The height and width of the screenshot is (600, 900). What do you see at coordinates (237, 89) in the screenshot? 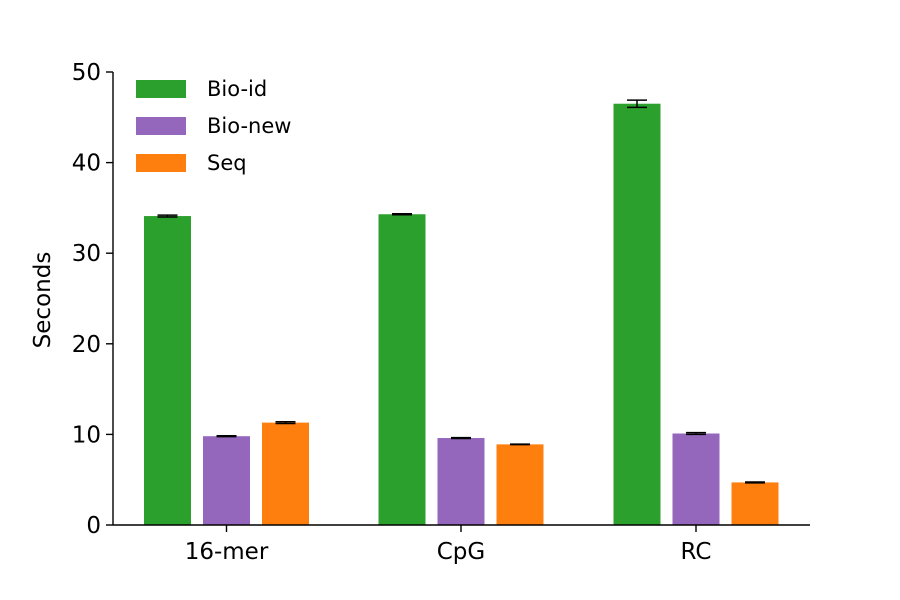
I see `legend-label-bio-id: Bio-id` at bounding box center [237, 89].